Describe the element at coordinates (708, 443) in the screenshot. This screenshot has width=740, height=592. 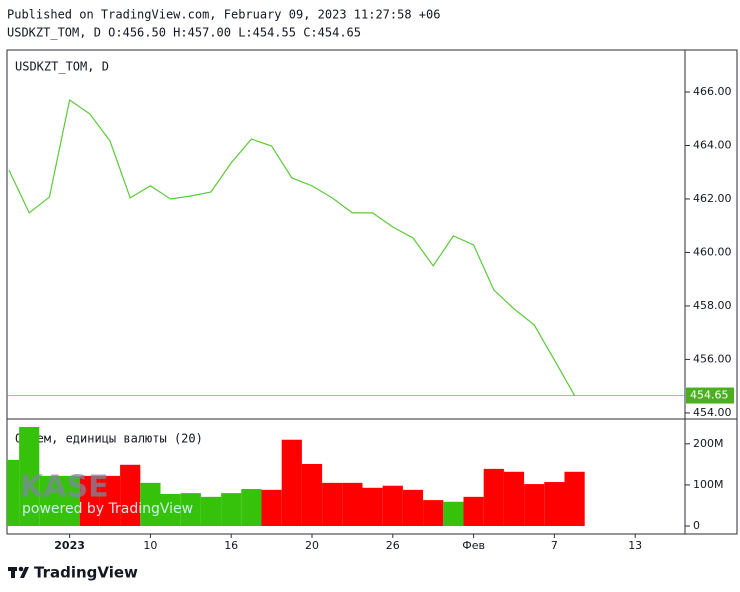
I see `y-tick-label: 200M` at that location.